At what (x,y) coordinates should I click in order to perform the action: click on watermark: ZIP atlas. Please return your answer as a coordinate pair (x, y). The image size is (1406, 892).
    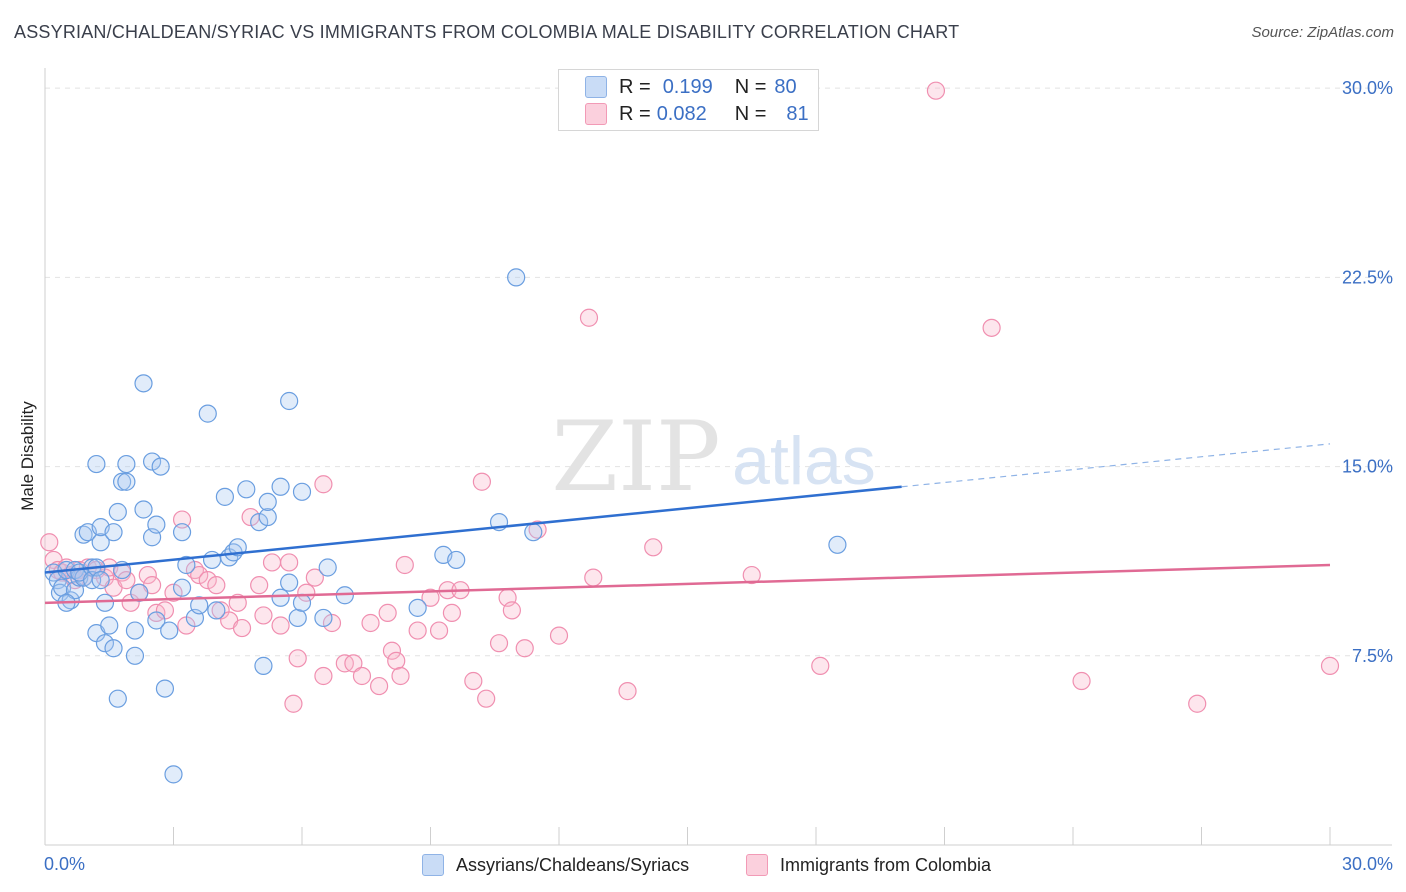
    Looking at the image, I should click on (713, 457).